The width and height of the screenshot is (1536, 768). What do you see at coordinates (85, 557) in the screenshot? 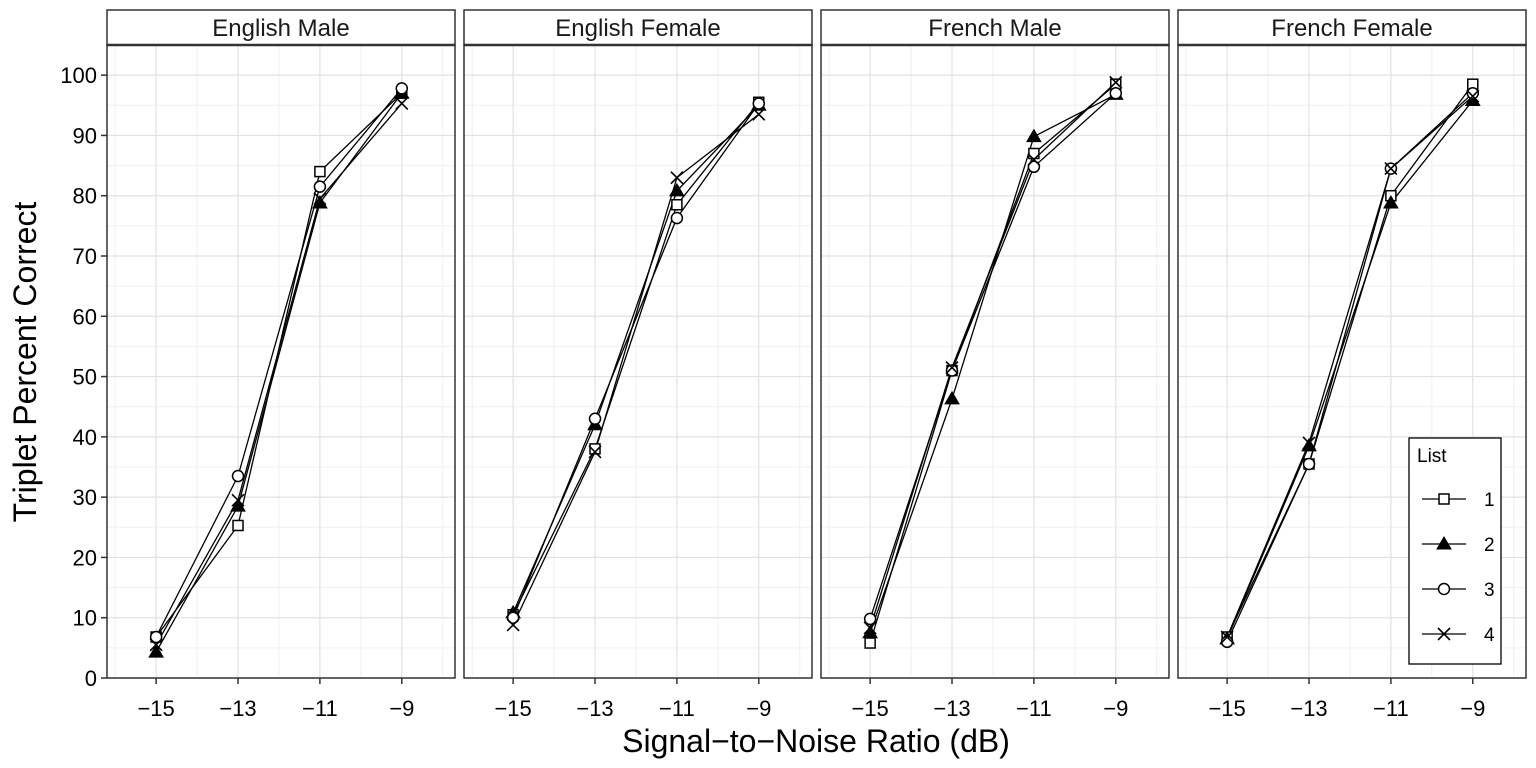
I see `y-tick-label: 20` at bounding box center [85, 557].